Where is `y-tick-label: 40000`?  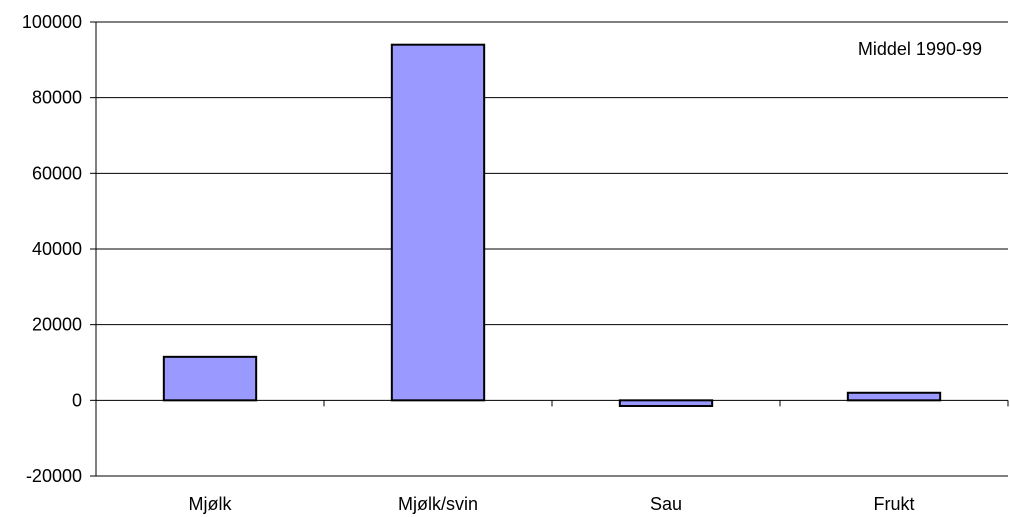
y-tick-label: 40000 is located at coordinates (57, 249).